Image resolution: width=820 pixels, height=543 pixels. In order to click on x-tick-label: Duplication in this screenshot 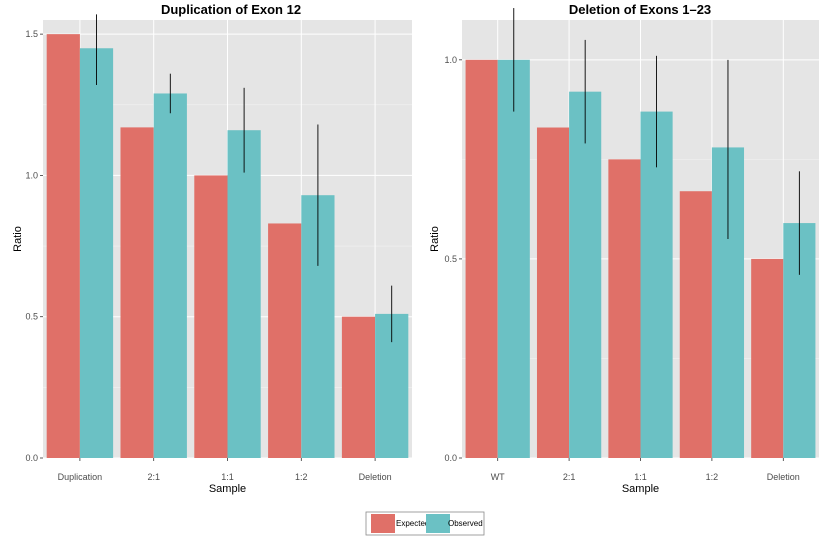, I will do `click(80, 477)`.